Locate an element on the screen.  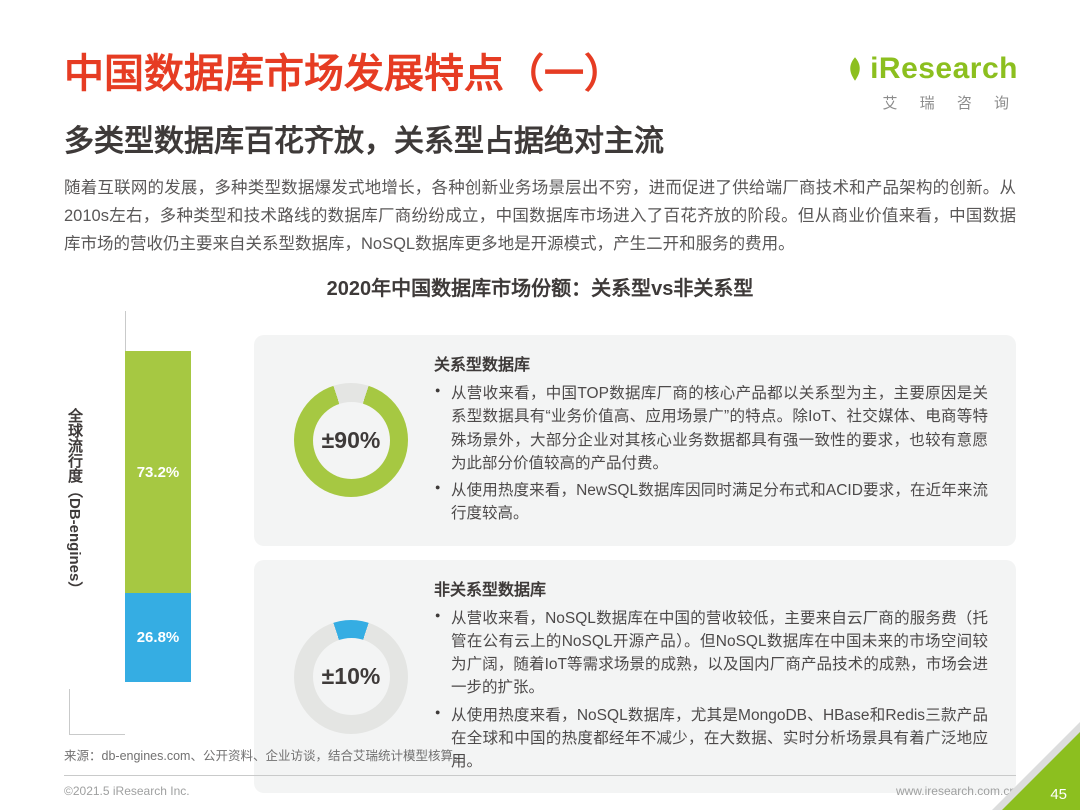
donut-wrap: ±10% is located at coordinates (351, 676).